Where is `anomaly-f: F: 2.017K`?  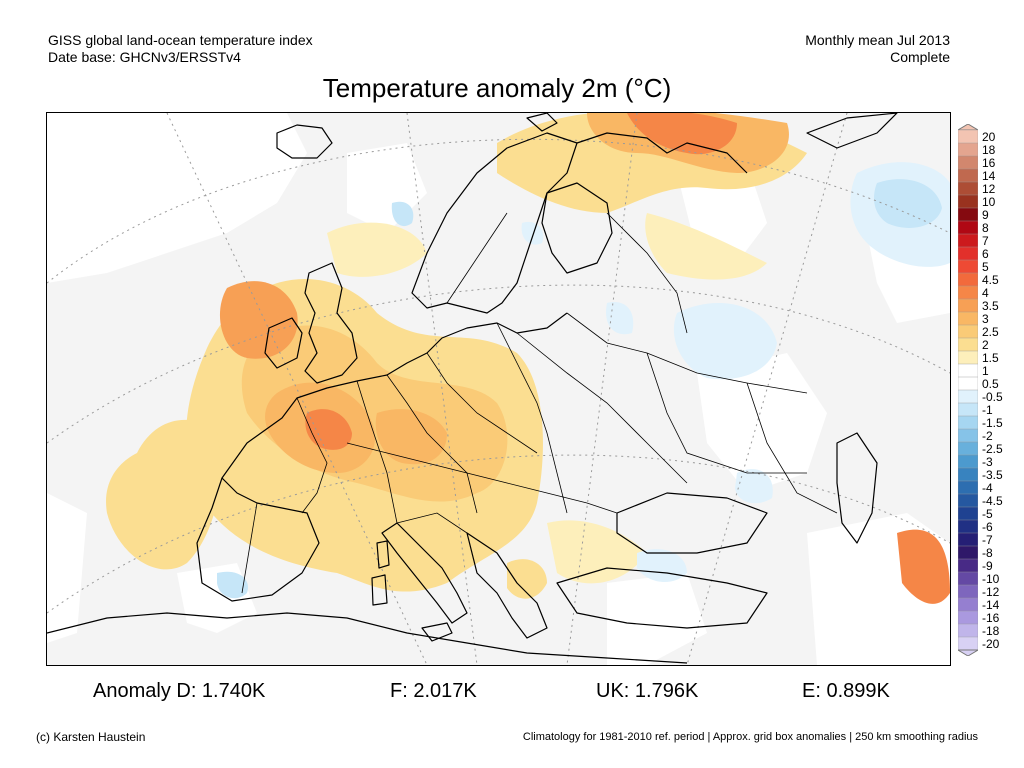
anomaly-f: F: 2.017K is located at coordinates (433, 691).